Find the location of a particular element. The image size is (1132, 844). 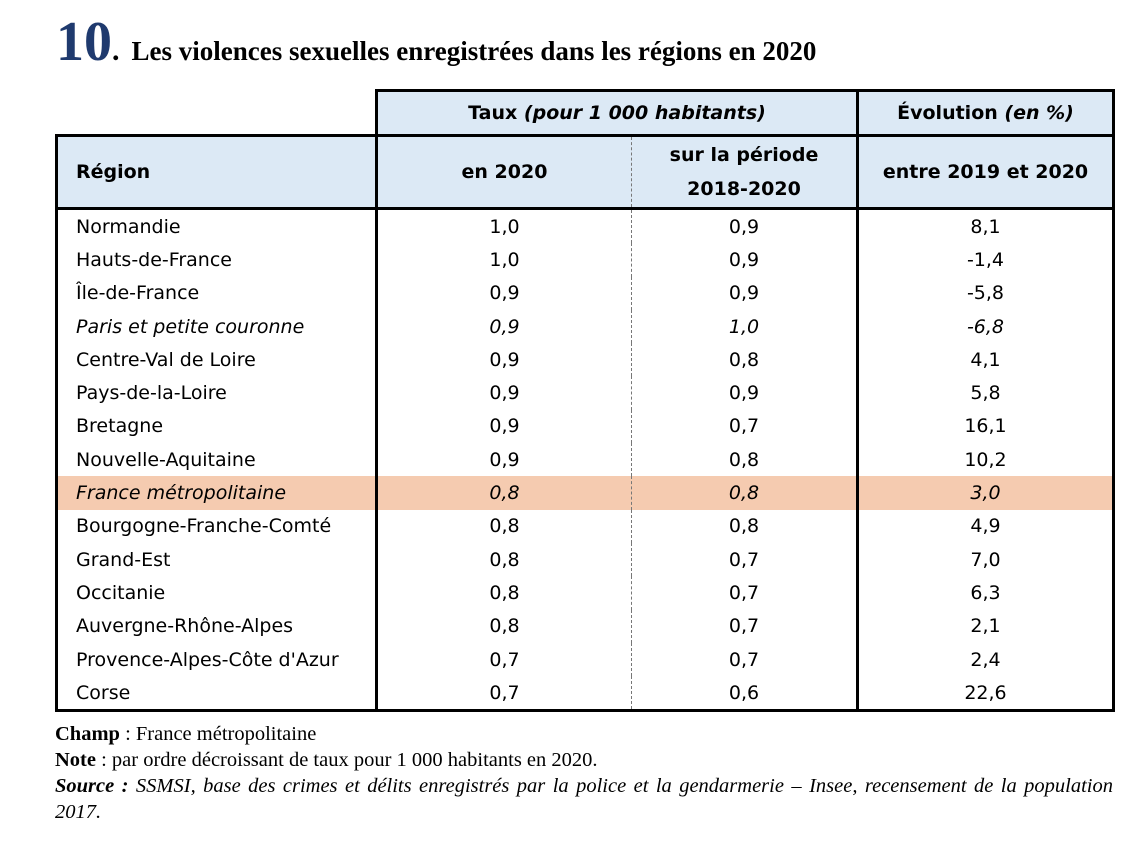

region-cell: Nouvelle-Aquitaine is located at coordinates (216, 460).